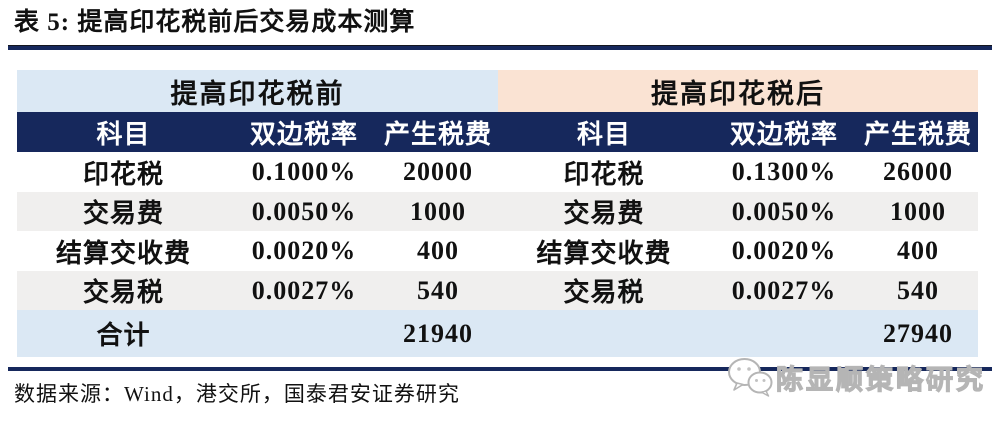  I want to click on section-header-before: 提高印花税前, so click(257, 91).